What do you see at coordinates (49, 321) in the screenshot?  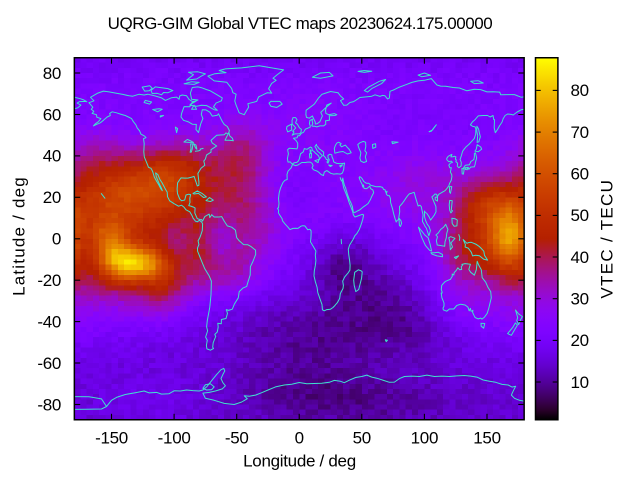 I see `svg-text: -40` at bounding box center [49, 321].